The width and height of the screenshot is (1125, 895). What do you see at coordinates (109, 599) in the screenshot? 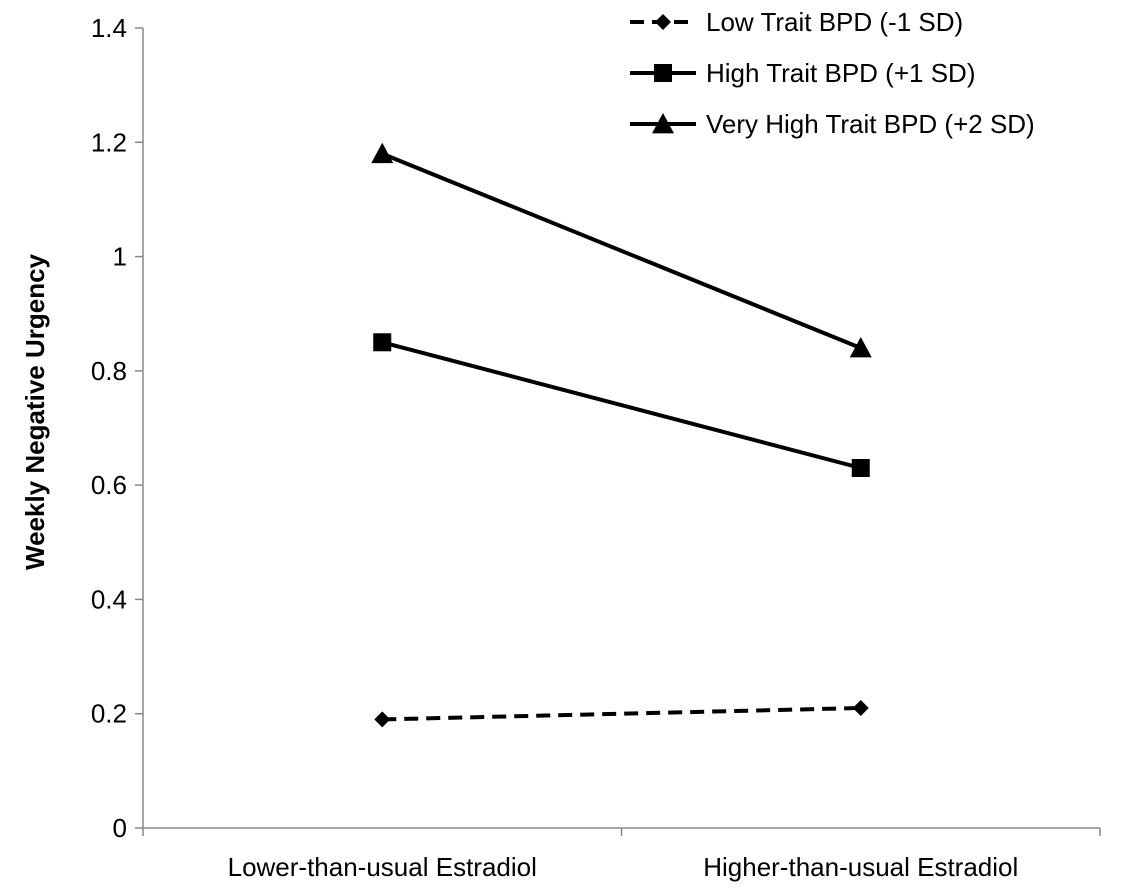
I see `y-tick-label: 0.4` at bounding box center [109, 599].